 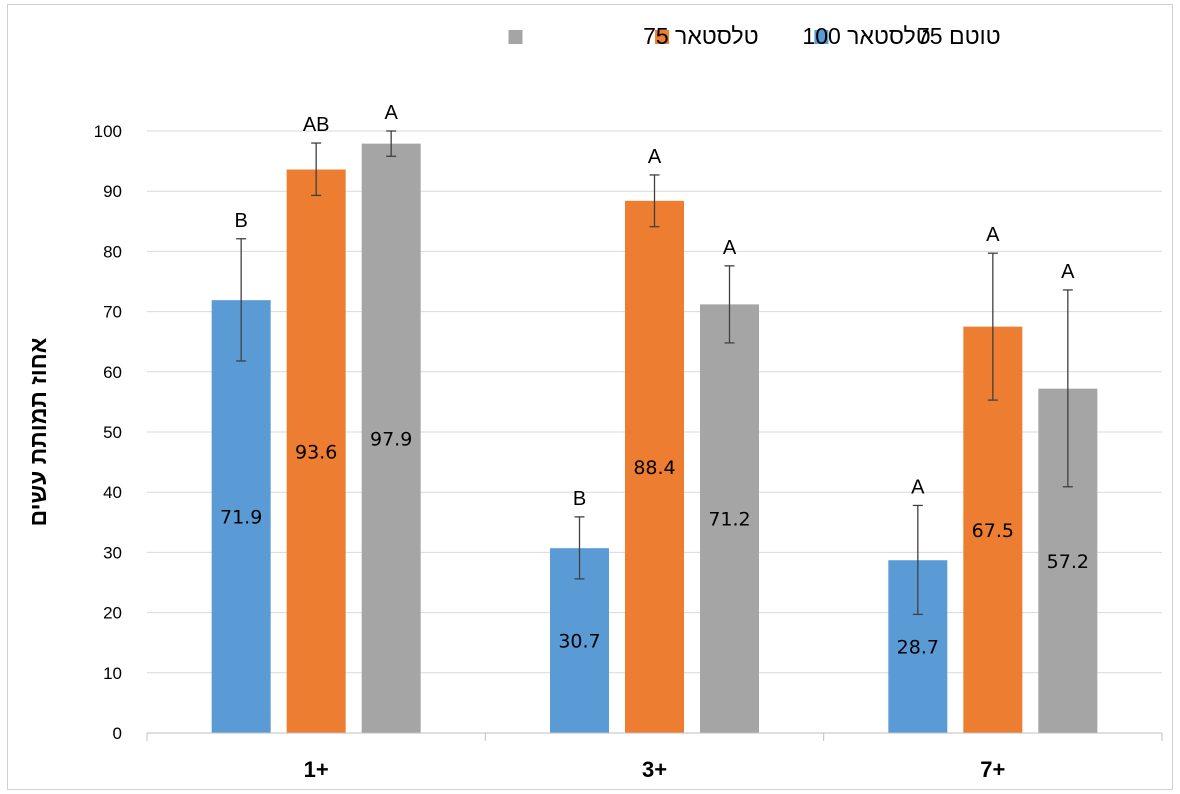 I want to click on data-label: 88.4, so click(x=654, y=468).